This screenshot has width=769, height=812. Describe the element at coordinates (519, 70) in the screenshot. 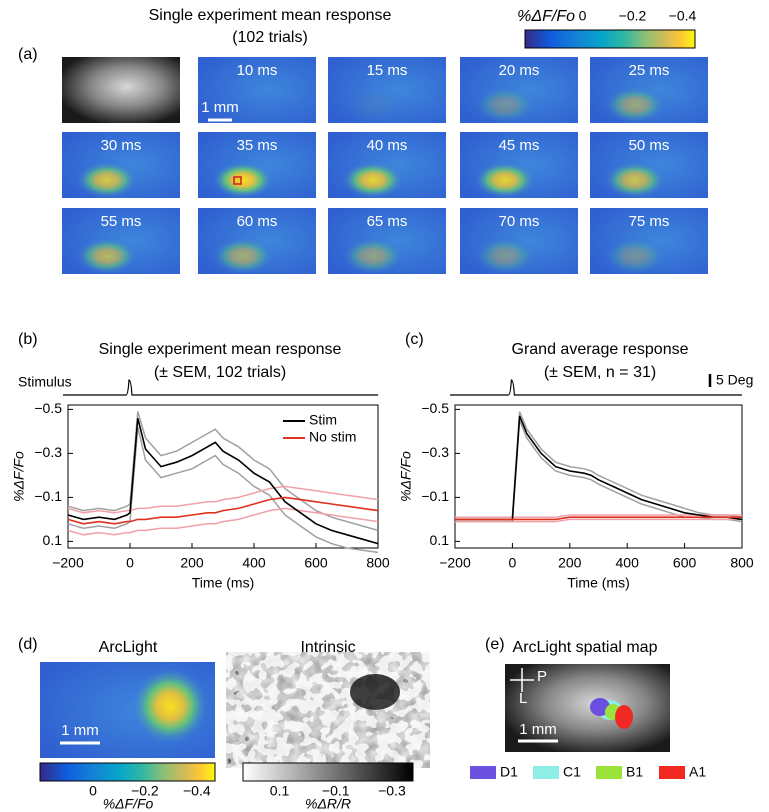

I see `frame-label: 20 ms` at that location.